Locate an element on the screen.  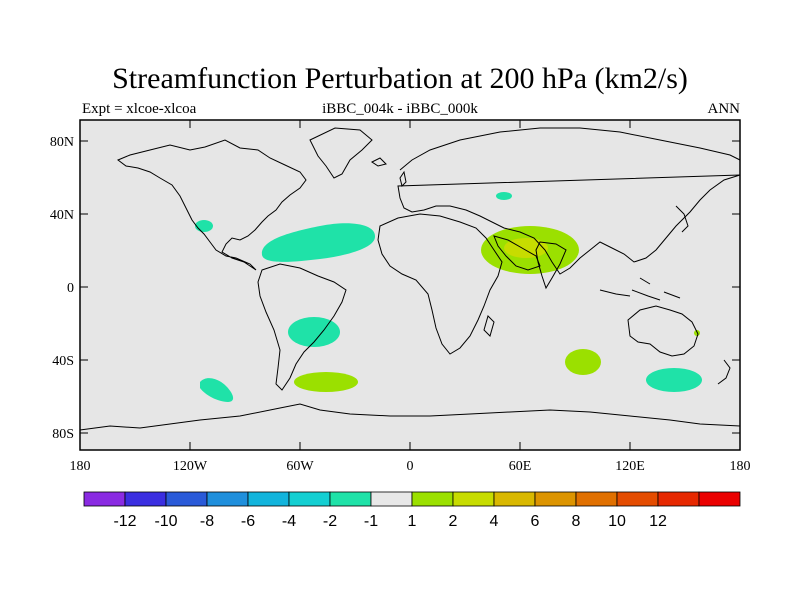
coast-indonesia is located at coordinates (640, 289).